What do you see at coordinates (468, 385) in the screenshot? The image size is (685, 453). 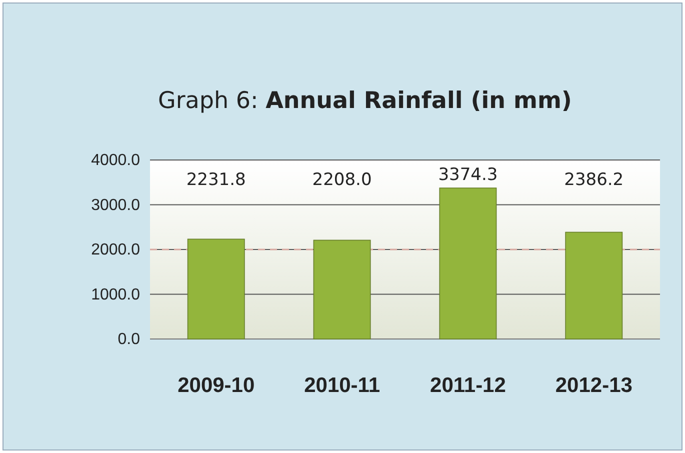 I see `x-tick-label: 2011-12` at bounding box center [468, 385].